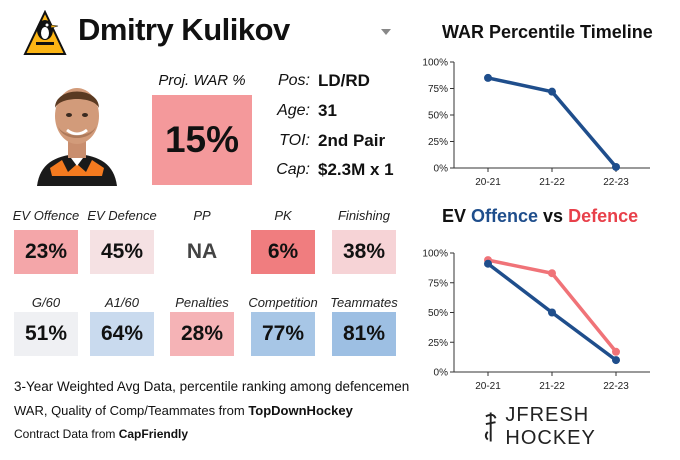  Describe the element at coordinates (46, 334) in the screenshot. I see `g60-value: 51%` at that location.